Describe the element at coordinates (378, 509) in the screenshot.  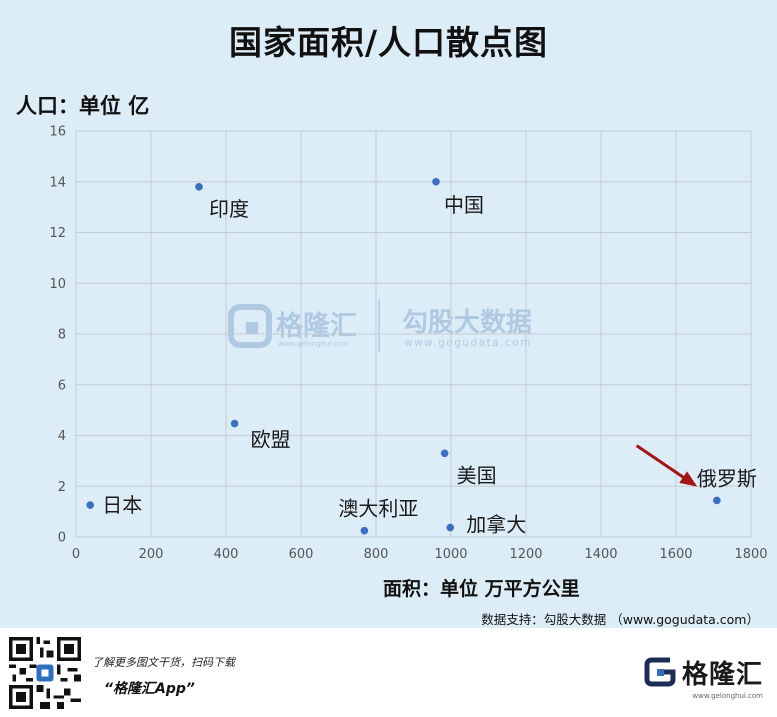
I see `point-label: 澳大利亚` at that location.